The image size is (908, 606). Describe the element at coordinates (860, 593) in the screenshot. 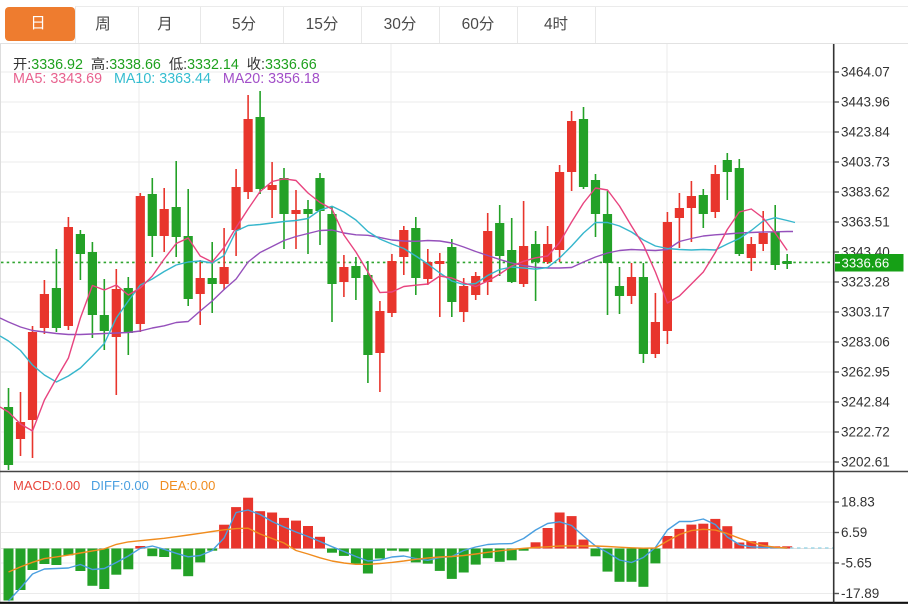

I see `svg-text: -17.89` at that location.